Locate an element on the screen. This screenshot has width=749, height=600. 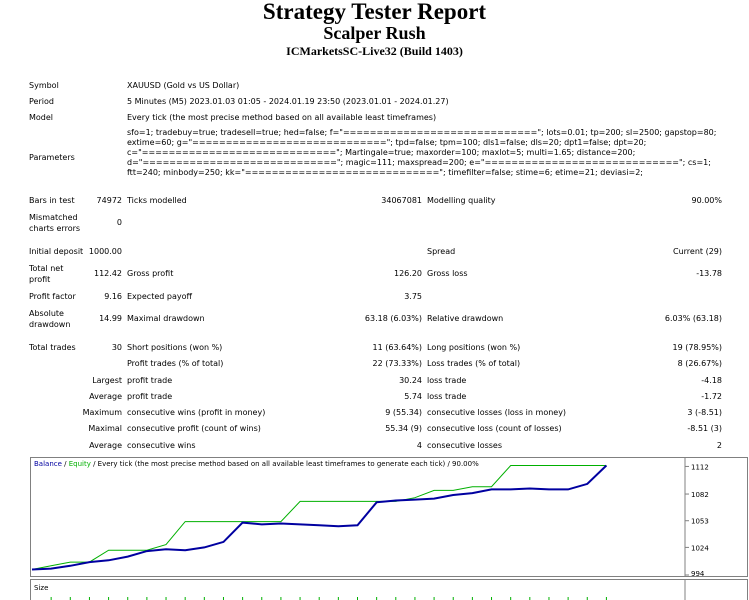
stat-label: consecutive wins is located at coordinates (161, 445).